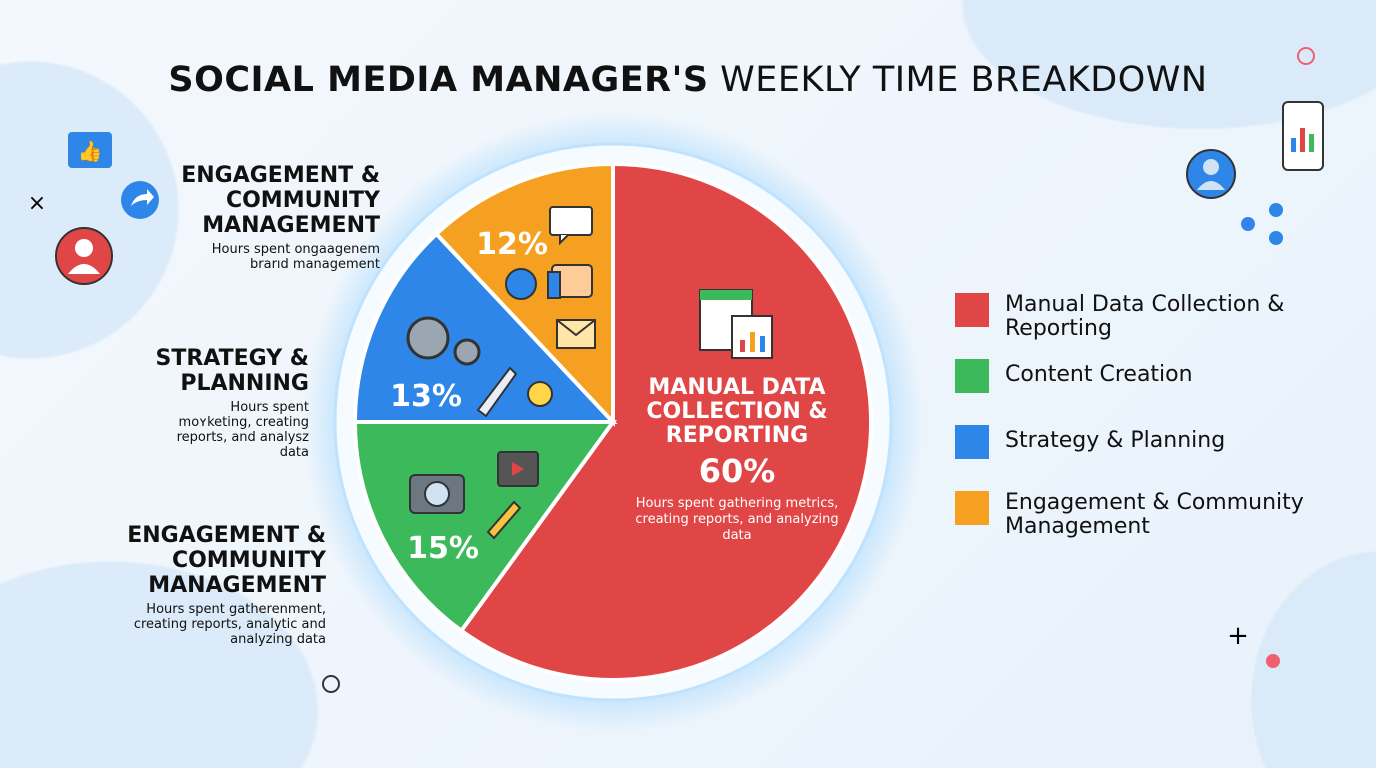 The height and width of the screenshot is (768, 1376). What do you see at coordinates (232, 371) in the screenshot?
I see `side-label-heading: STRATEGY & PLANNING` at bounding box center [232, 371].